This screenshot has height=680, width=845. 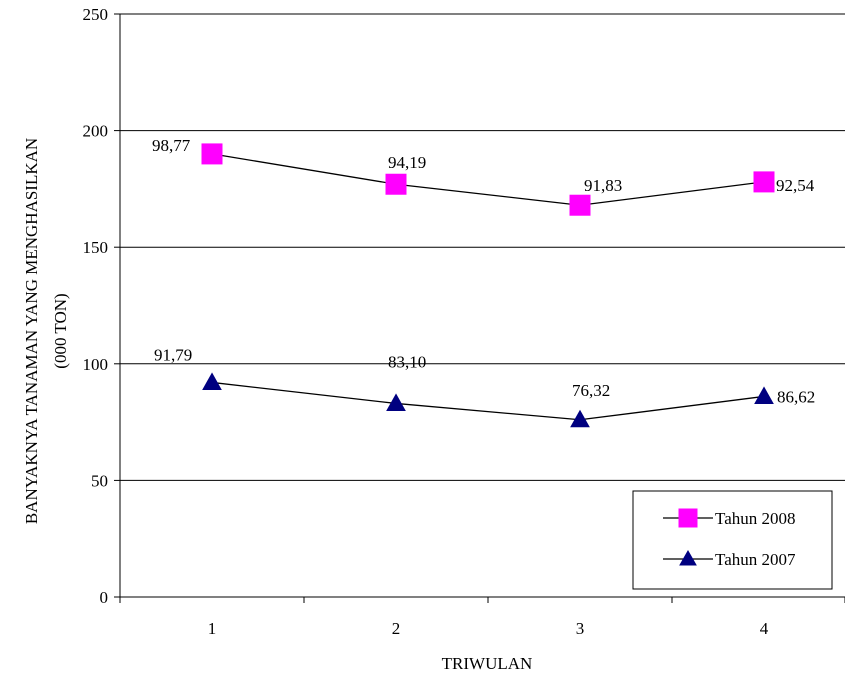 What do you see at coordinates (96, 14) in the screenshot?
I see `y-tick-label: 250` at bounding box center [96, 14].